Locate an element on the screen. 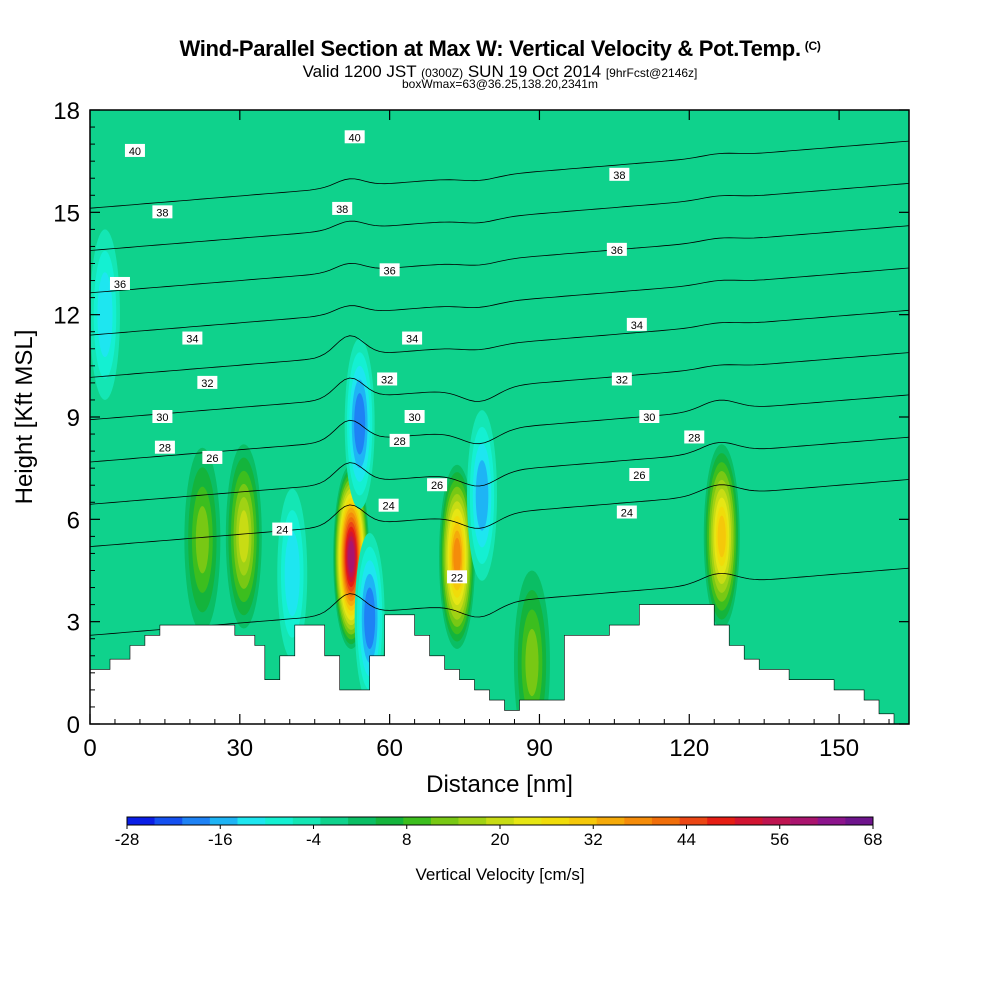  isentrope-label: 38 is located at coordinates (162, 212).